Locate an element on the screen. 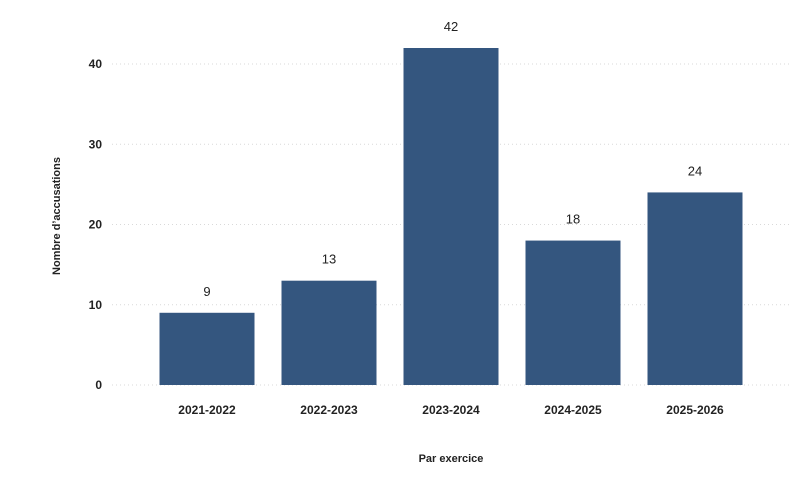 This screenshot has width=804, height=480. bar-2024-2025 is located at coordinates (573, 312).